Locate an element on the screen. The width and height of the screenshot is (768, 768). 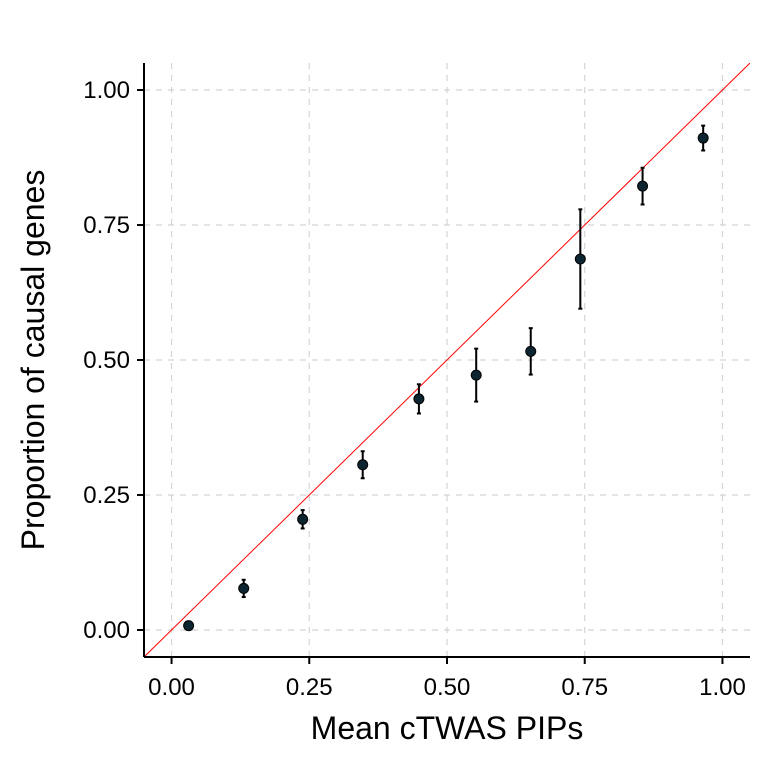
x-tick-label: 1.00 is located at coordinates (722, 687).